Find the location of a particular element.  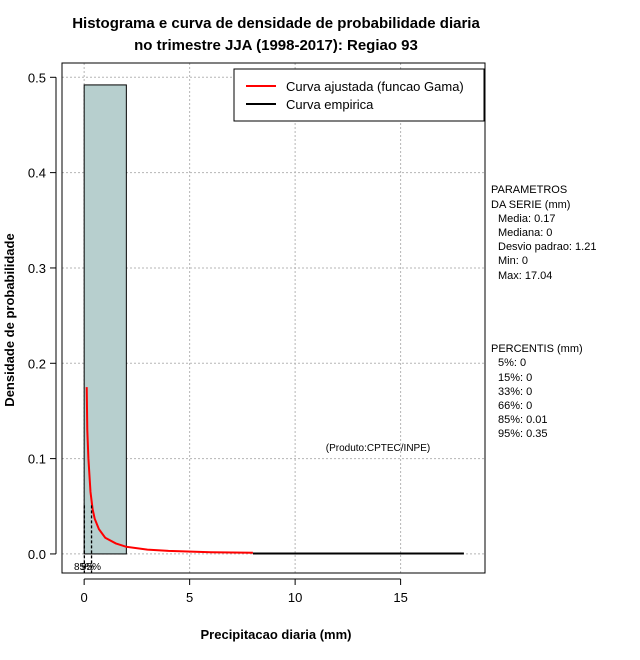

x-tick-label-3: 15 is located at coordinates (400, 597).